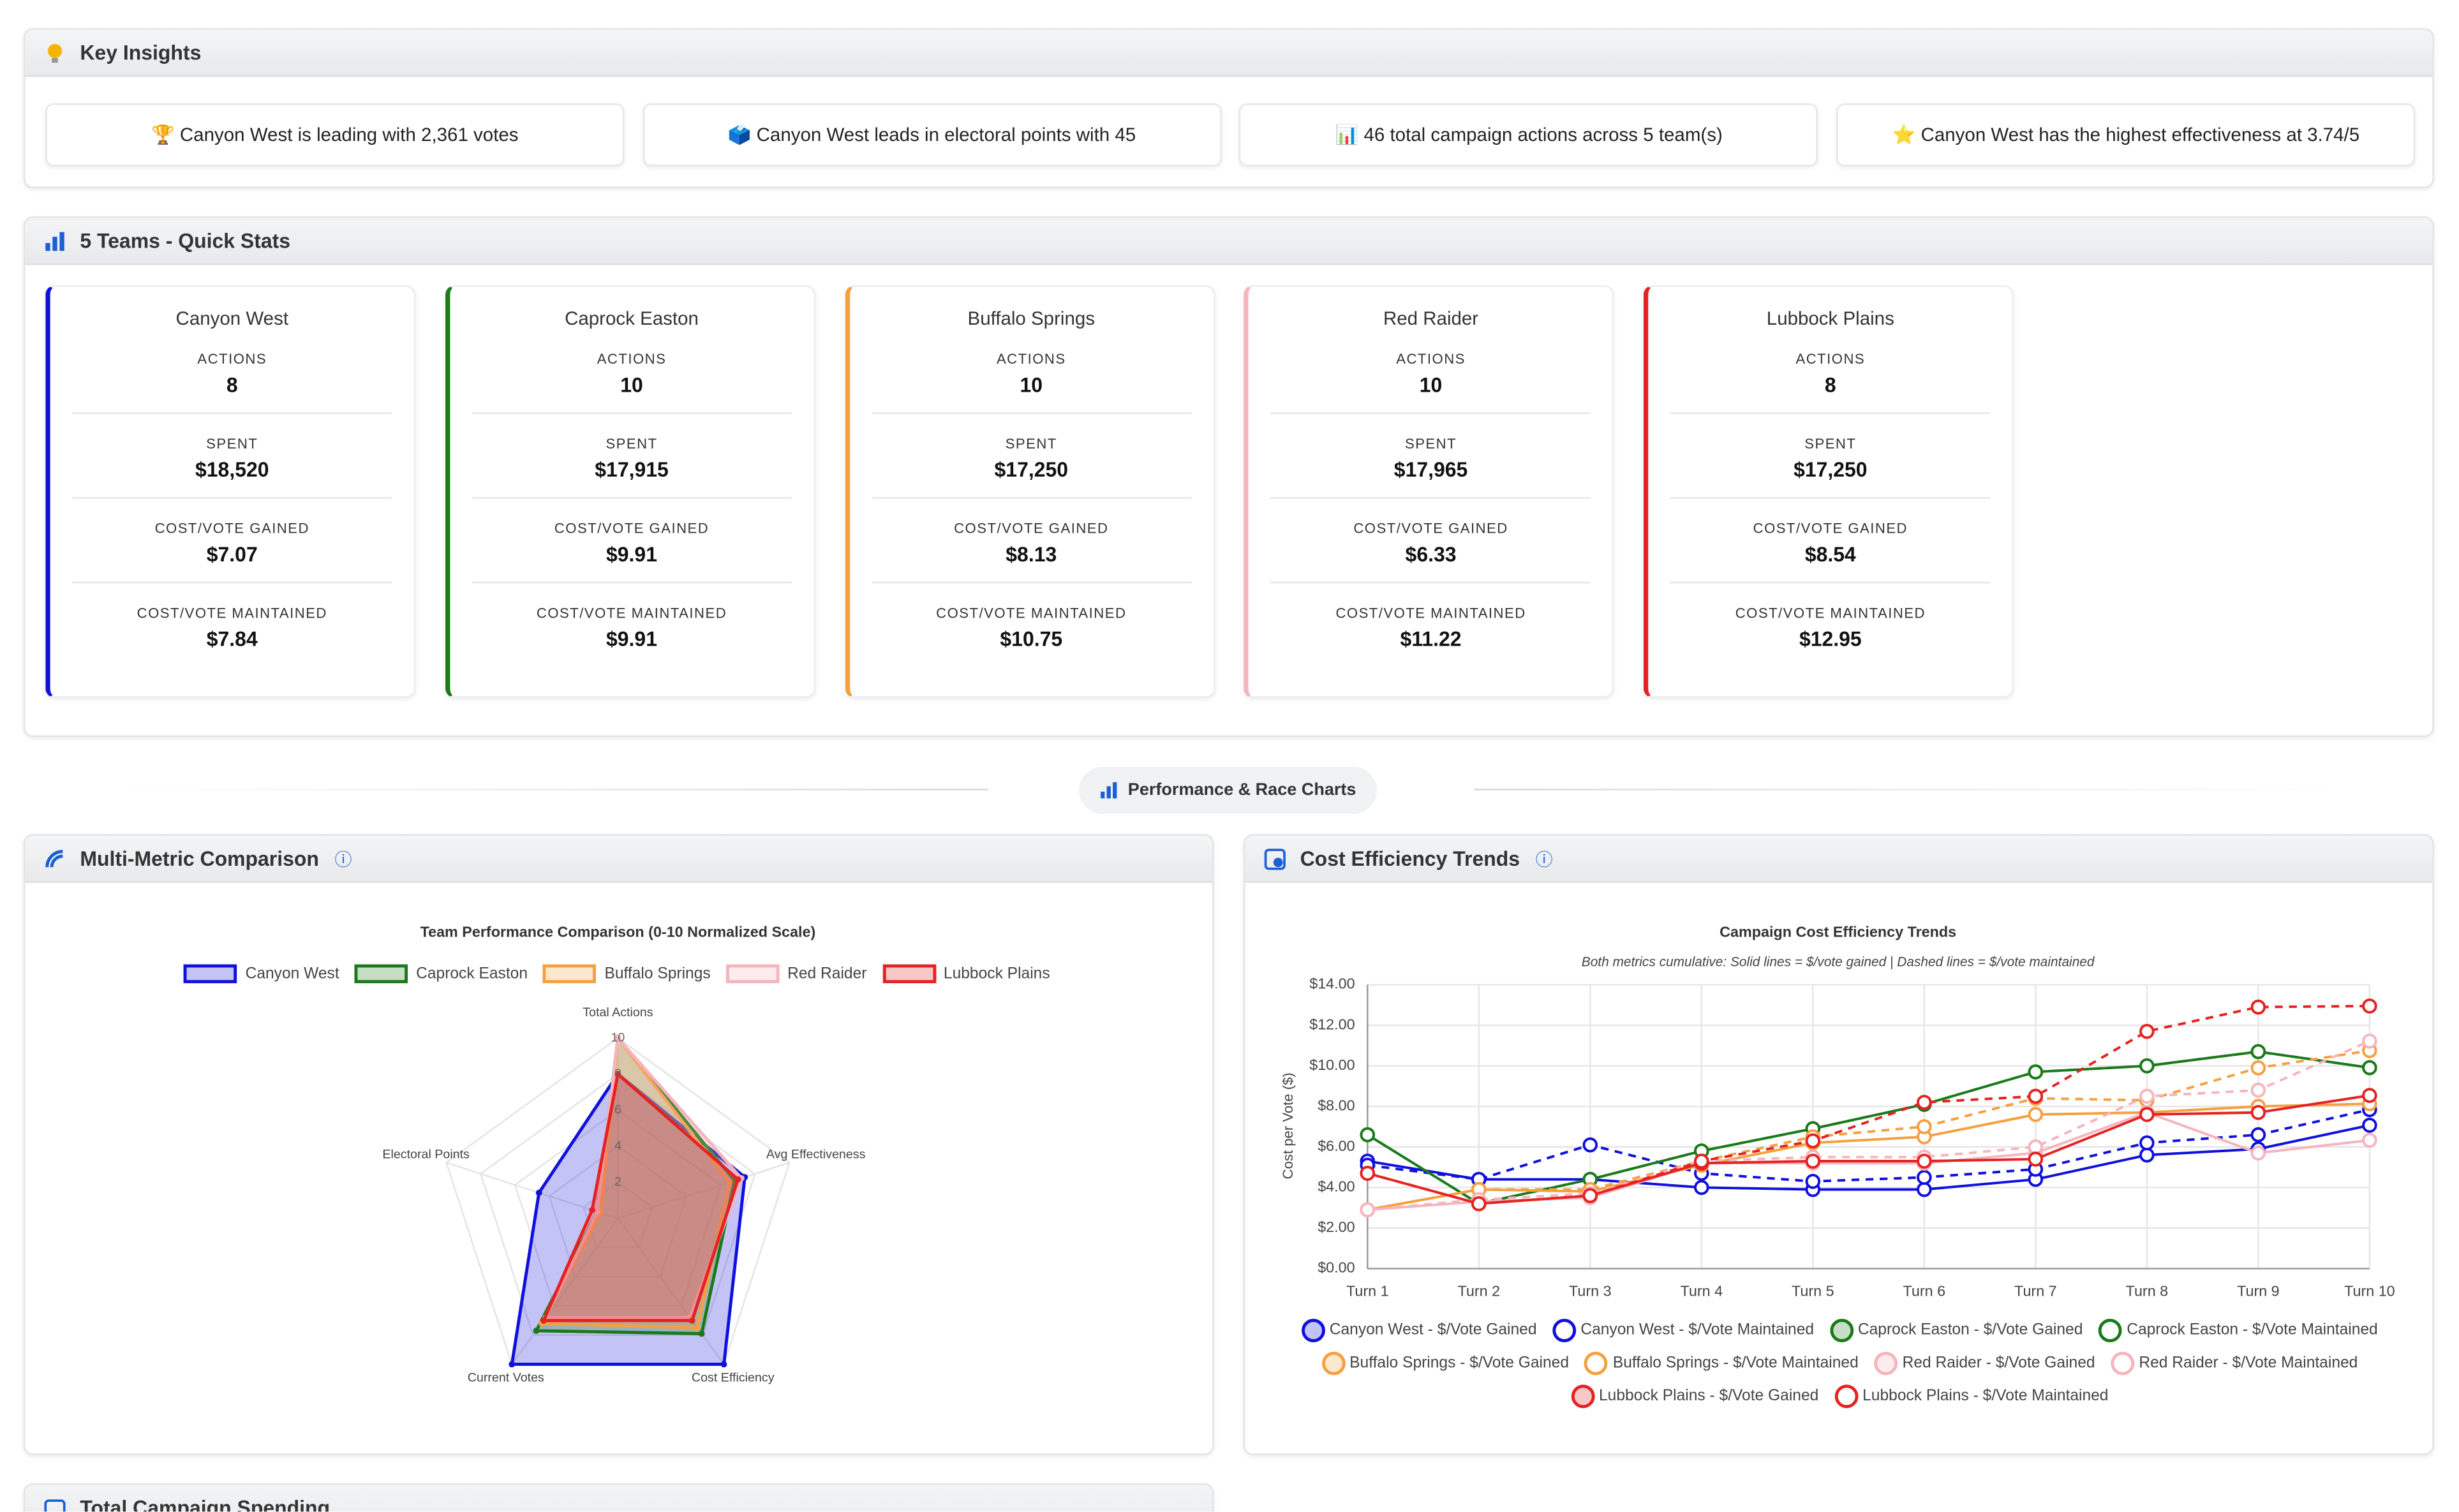 The width and height of the screenshot is (2459, 1512). Describe the element at coordinates (2238, 1330) in the screenshot. I see `legend-item: Caprock Easton - $/Vote Maintained` at that location.